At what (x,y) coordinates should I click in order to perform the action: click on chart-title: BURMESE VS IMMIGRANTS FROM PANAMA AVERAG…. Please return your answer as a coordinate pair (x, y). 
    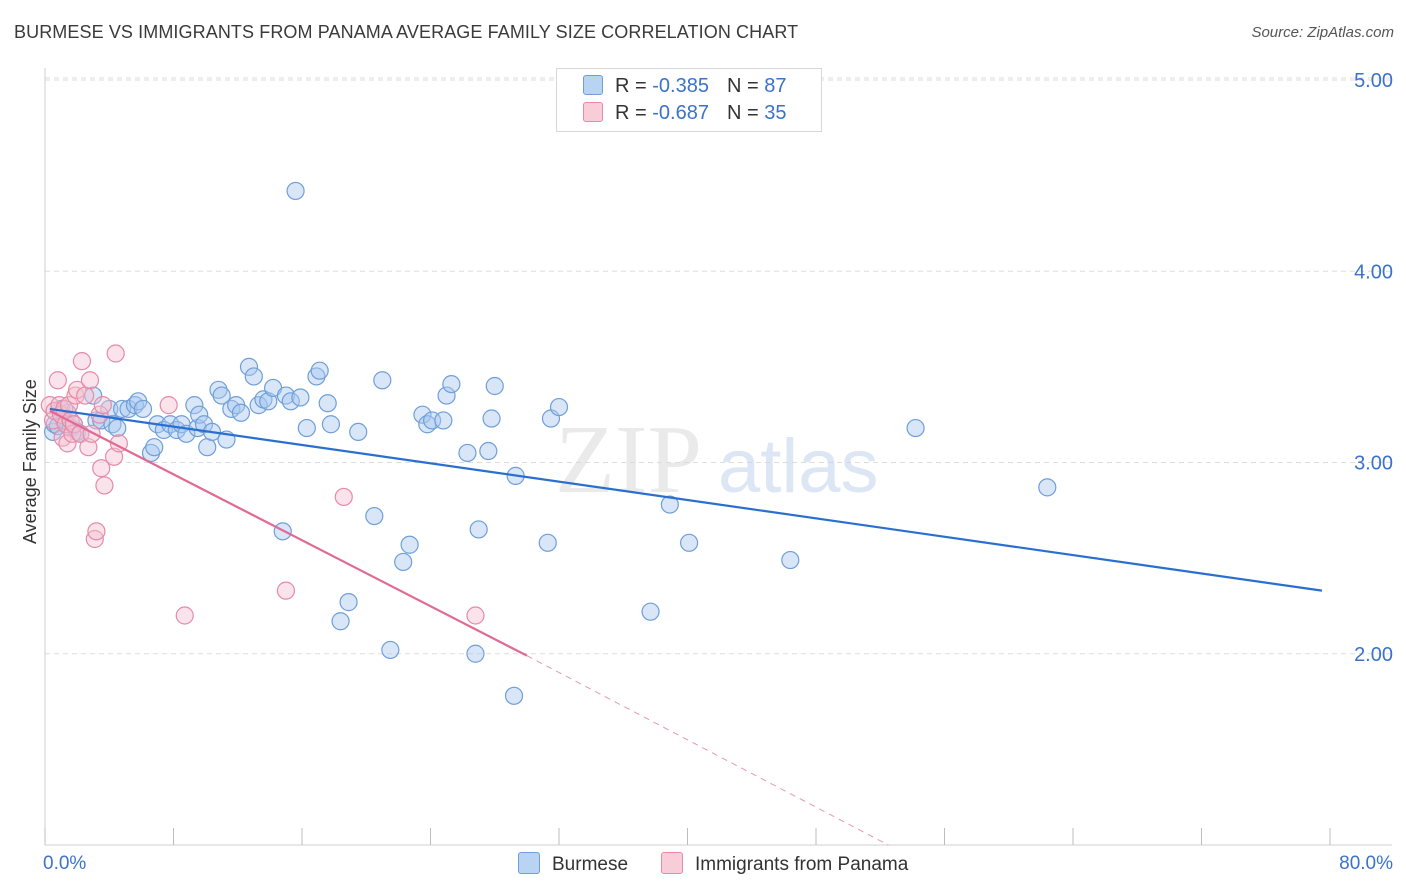
    Looking at the image, I should click on (406, 32).